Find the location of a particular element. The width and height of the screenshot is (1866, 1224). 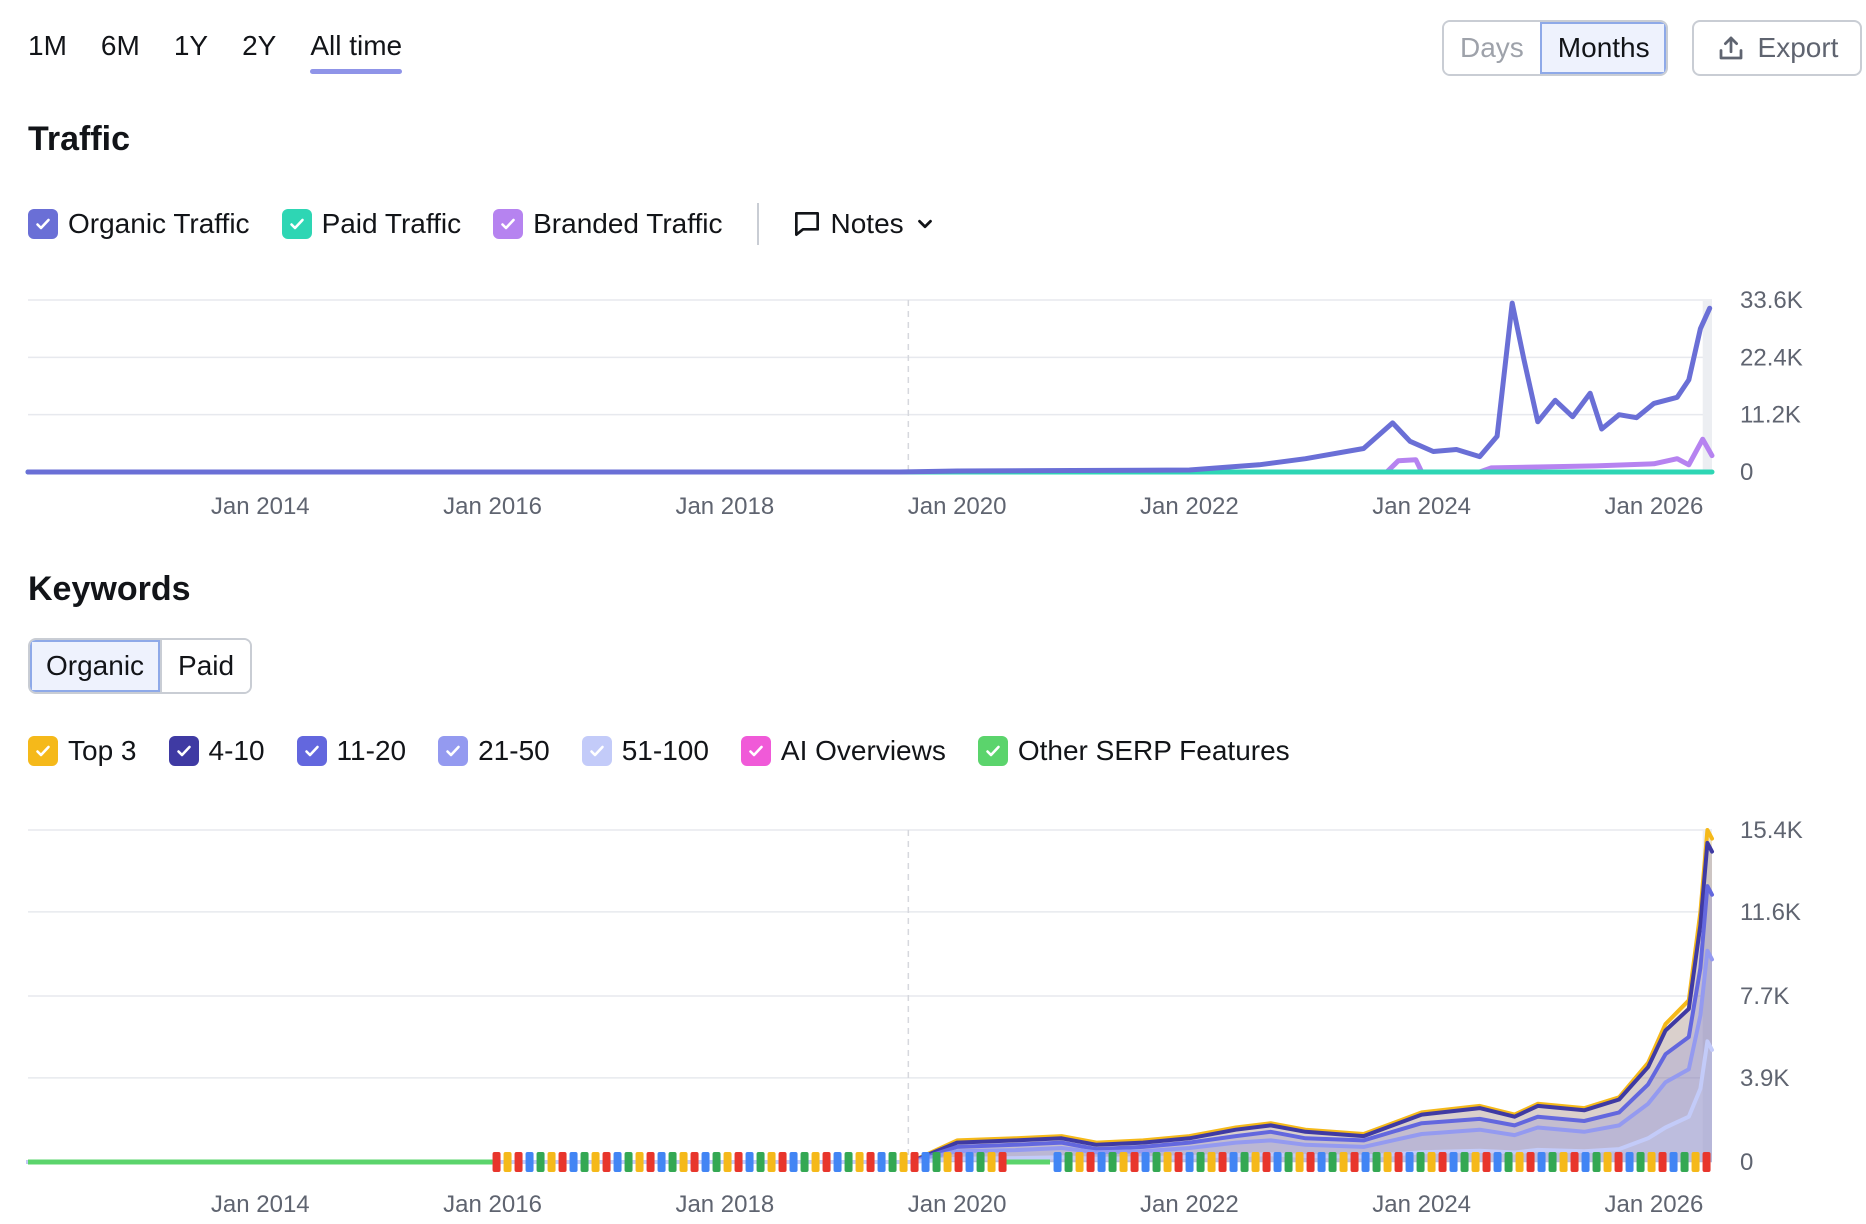

x-tick-label: Jan 2014 is located at coordinates (260, 506).